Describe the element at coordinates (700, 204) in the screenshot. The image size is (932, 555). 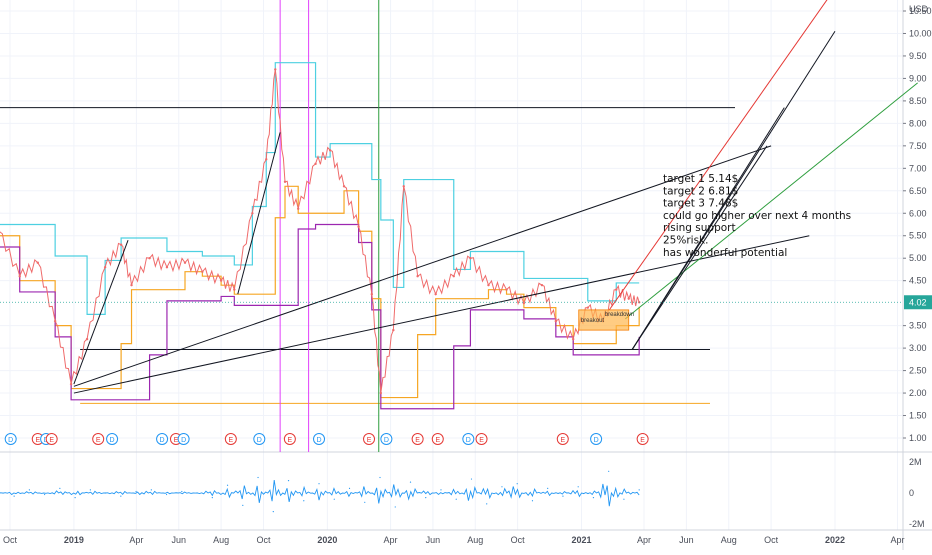
I see `annotation-line: target 3 7.48$` at that location.